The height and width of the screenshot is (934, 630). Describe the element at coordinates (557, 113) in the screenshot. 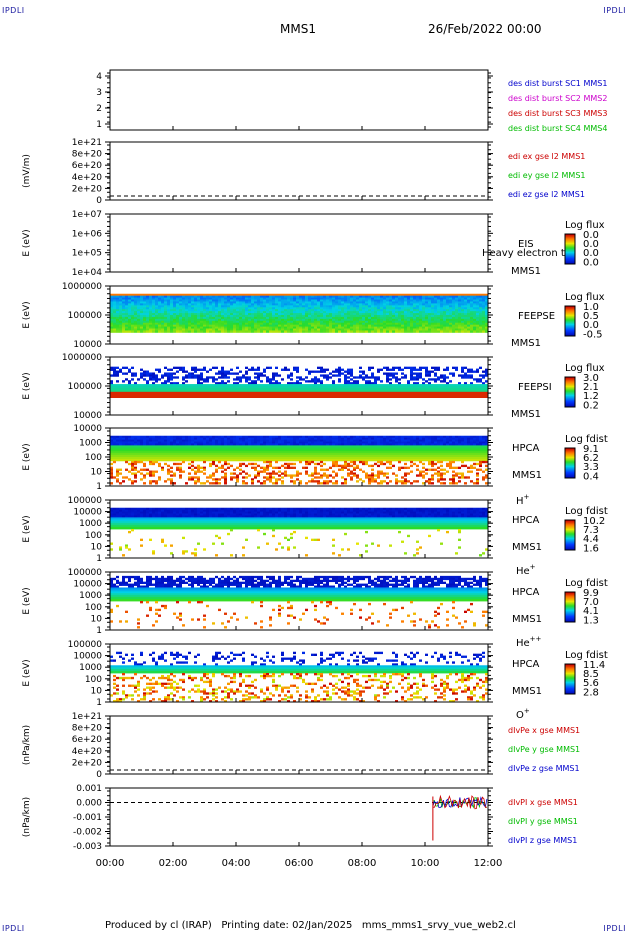

I see `panel-sc-config-legend-entry: des dist burst SC3 MMS3` at that location.